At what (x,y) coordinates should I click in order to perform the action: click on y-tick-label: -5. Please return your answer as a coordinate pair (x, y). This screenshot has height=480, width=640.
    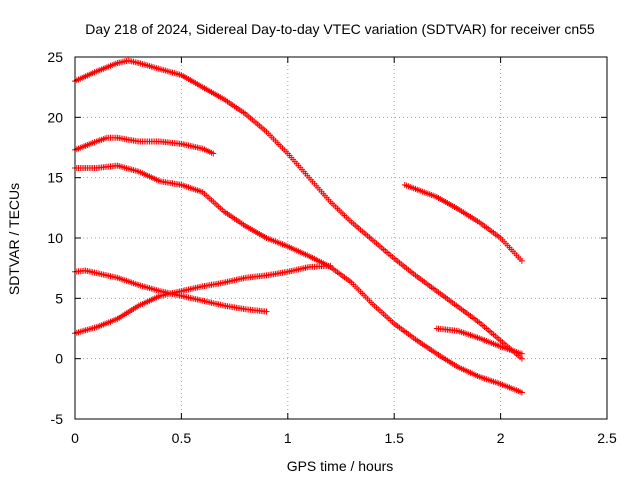
    Looking at the image, I should click on (57, 419).